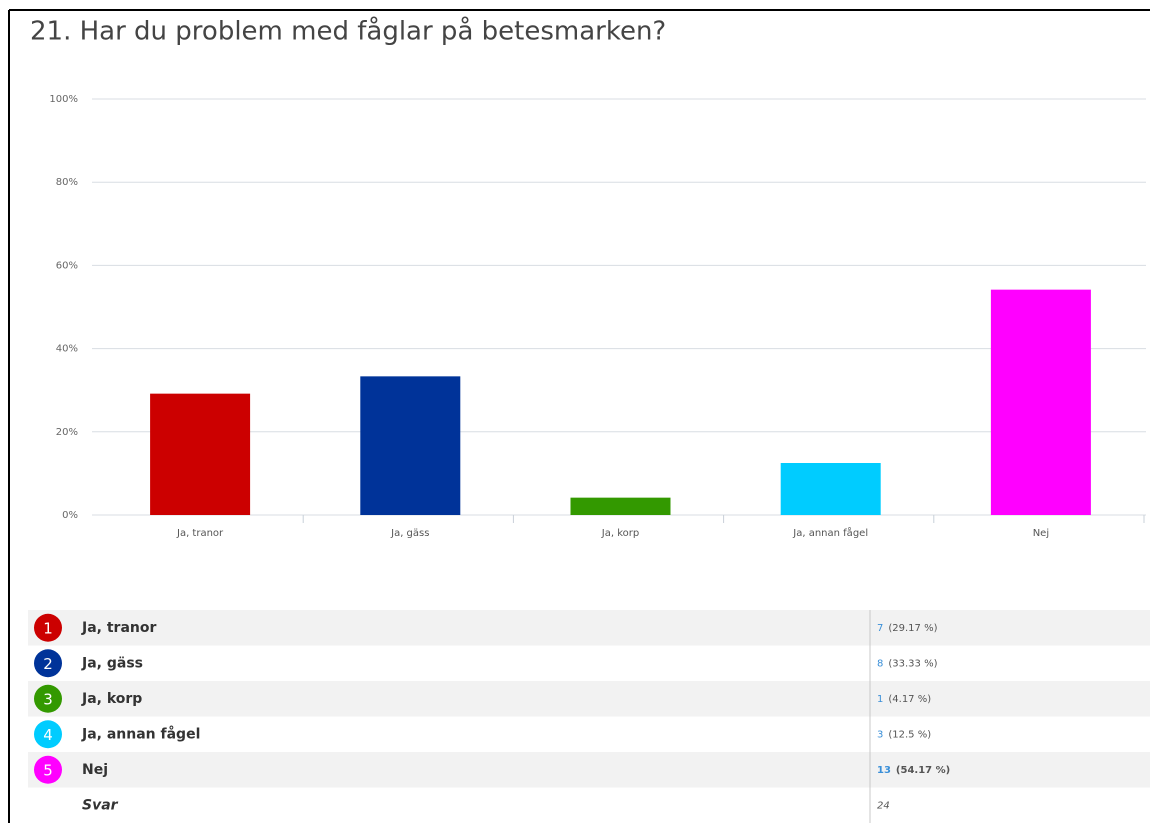 This screenshot has height=823, width=1150. I want to click on y-tick-label: 40%, so click(67, 349).